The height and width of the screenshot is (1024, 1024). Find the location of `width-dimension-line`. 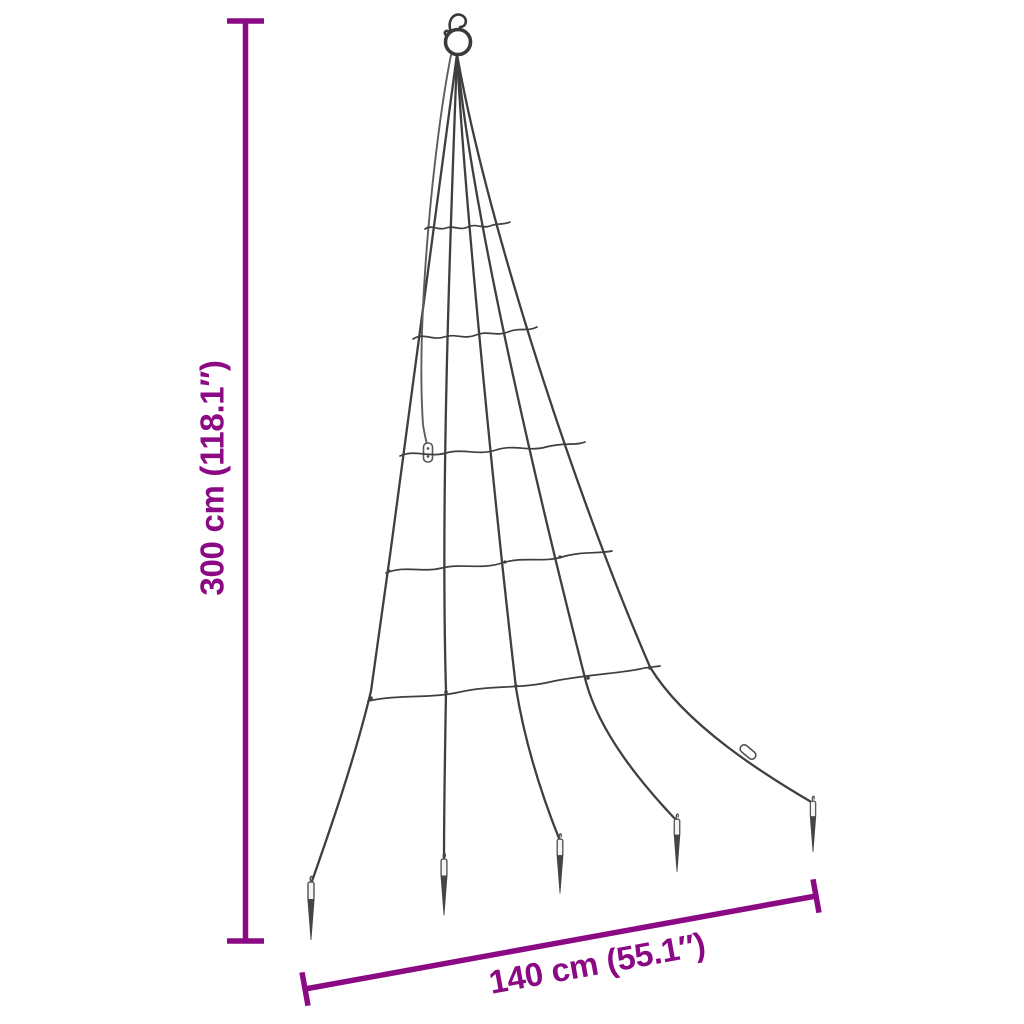

width-dimension-line is located at coordinates (560, 942).